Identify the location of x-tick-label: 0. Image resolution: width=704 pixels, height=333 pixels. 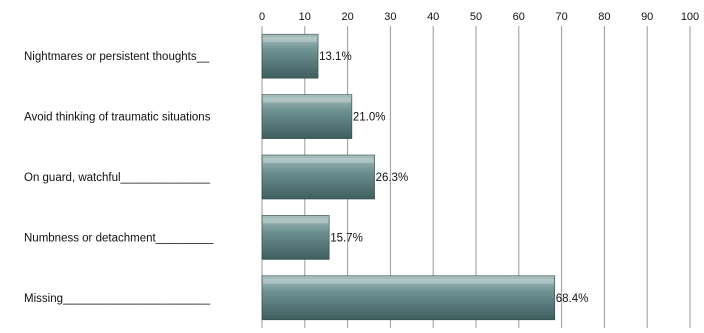
(262, 17).